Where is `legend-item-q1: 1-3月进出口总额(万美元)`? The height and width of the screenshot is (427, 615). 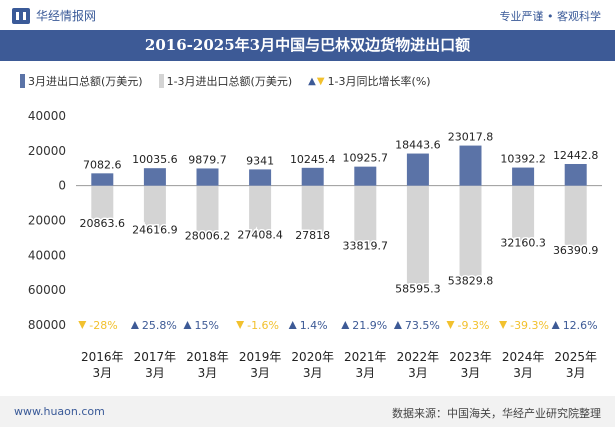
legend-item-q1: 1-3月进出口总额(万美元) is located at coordinates (225, 81).